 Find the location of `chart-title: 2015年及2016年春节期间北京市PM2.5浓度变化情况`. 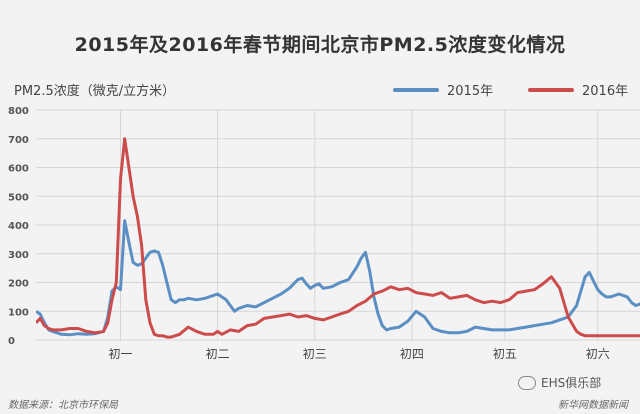

chart-title: 2015年及2016年春节期间北京市PM2.5浓度变化情况 is located at coordinates (320, 45).